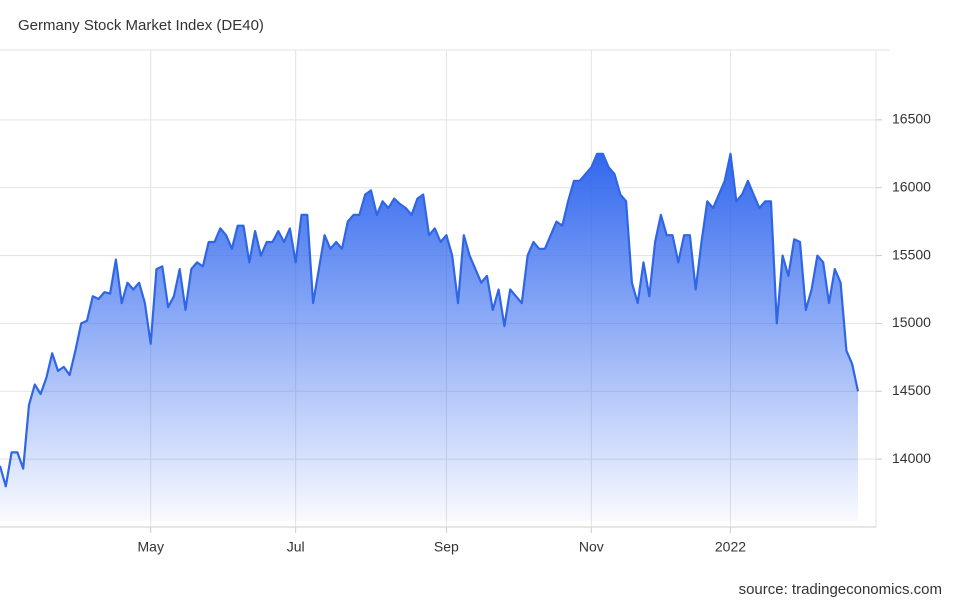 This screenshot has height=600, width=956. Describe the element at coordinates (911, 390) in the screenshot. I see `y-tick-label: 14500` at that location.